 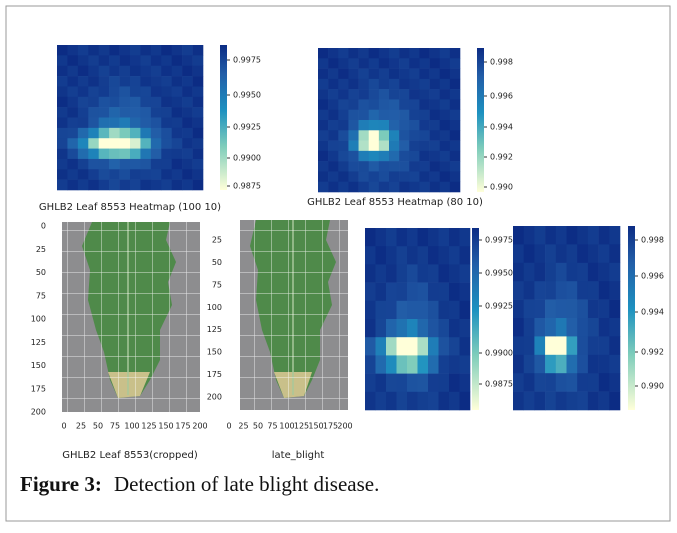 I want to click on colorbar-tick-label: 0.998, so click(x=652, y=240).